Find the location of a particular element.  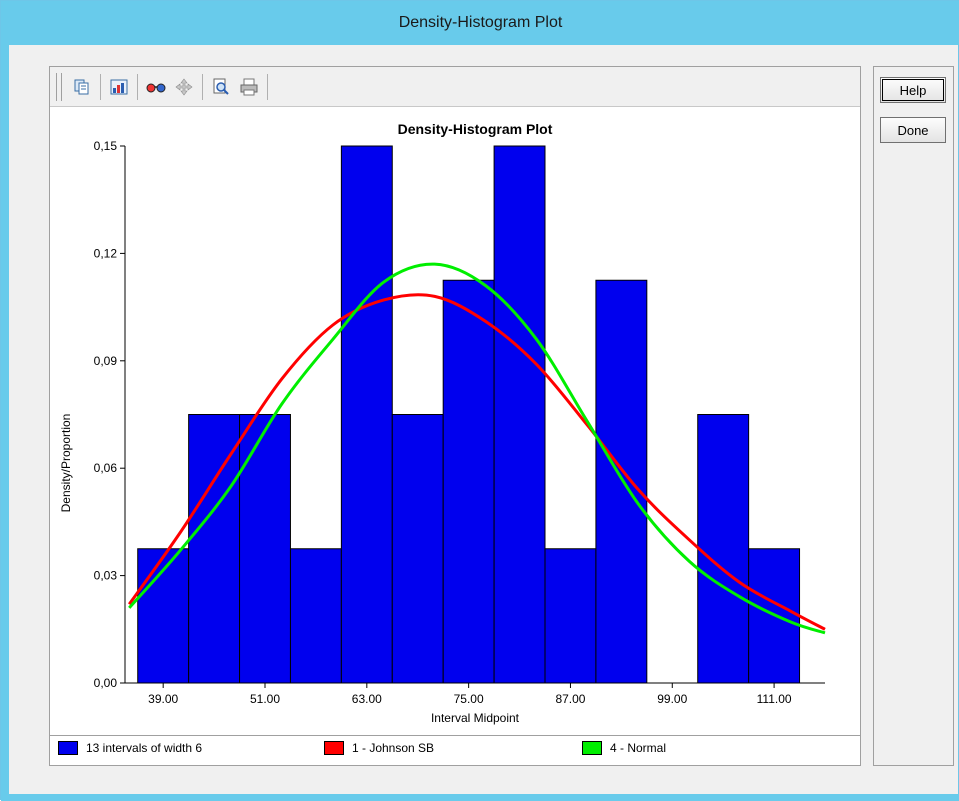

y-tick-label: 0,03 is located at coordinates (106, 576).